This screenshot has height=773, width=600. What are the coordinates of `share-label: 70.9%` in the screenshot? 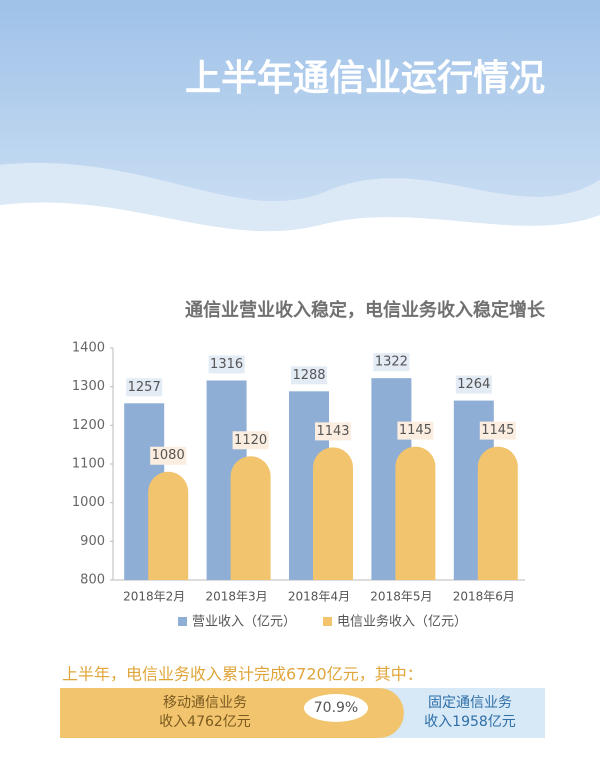 It's located at (336, 708).